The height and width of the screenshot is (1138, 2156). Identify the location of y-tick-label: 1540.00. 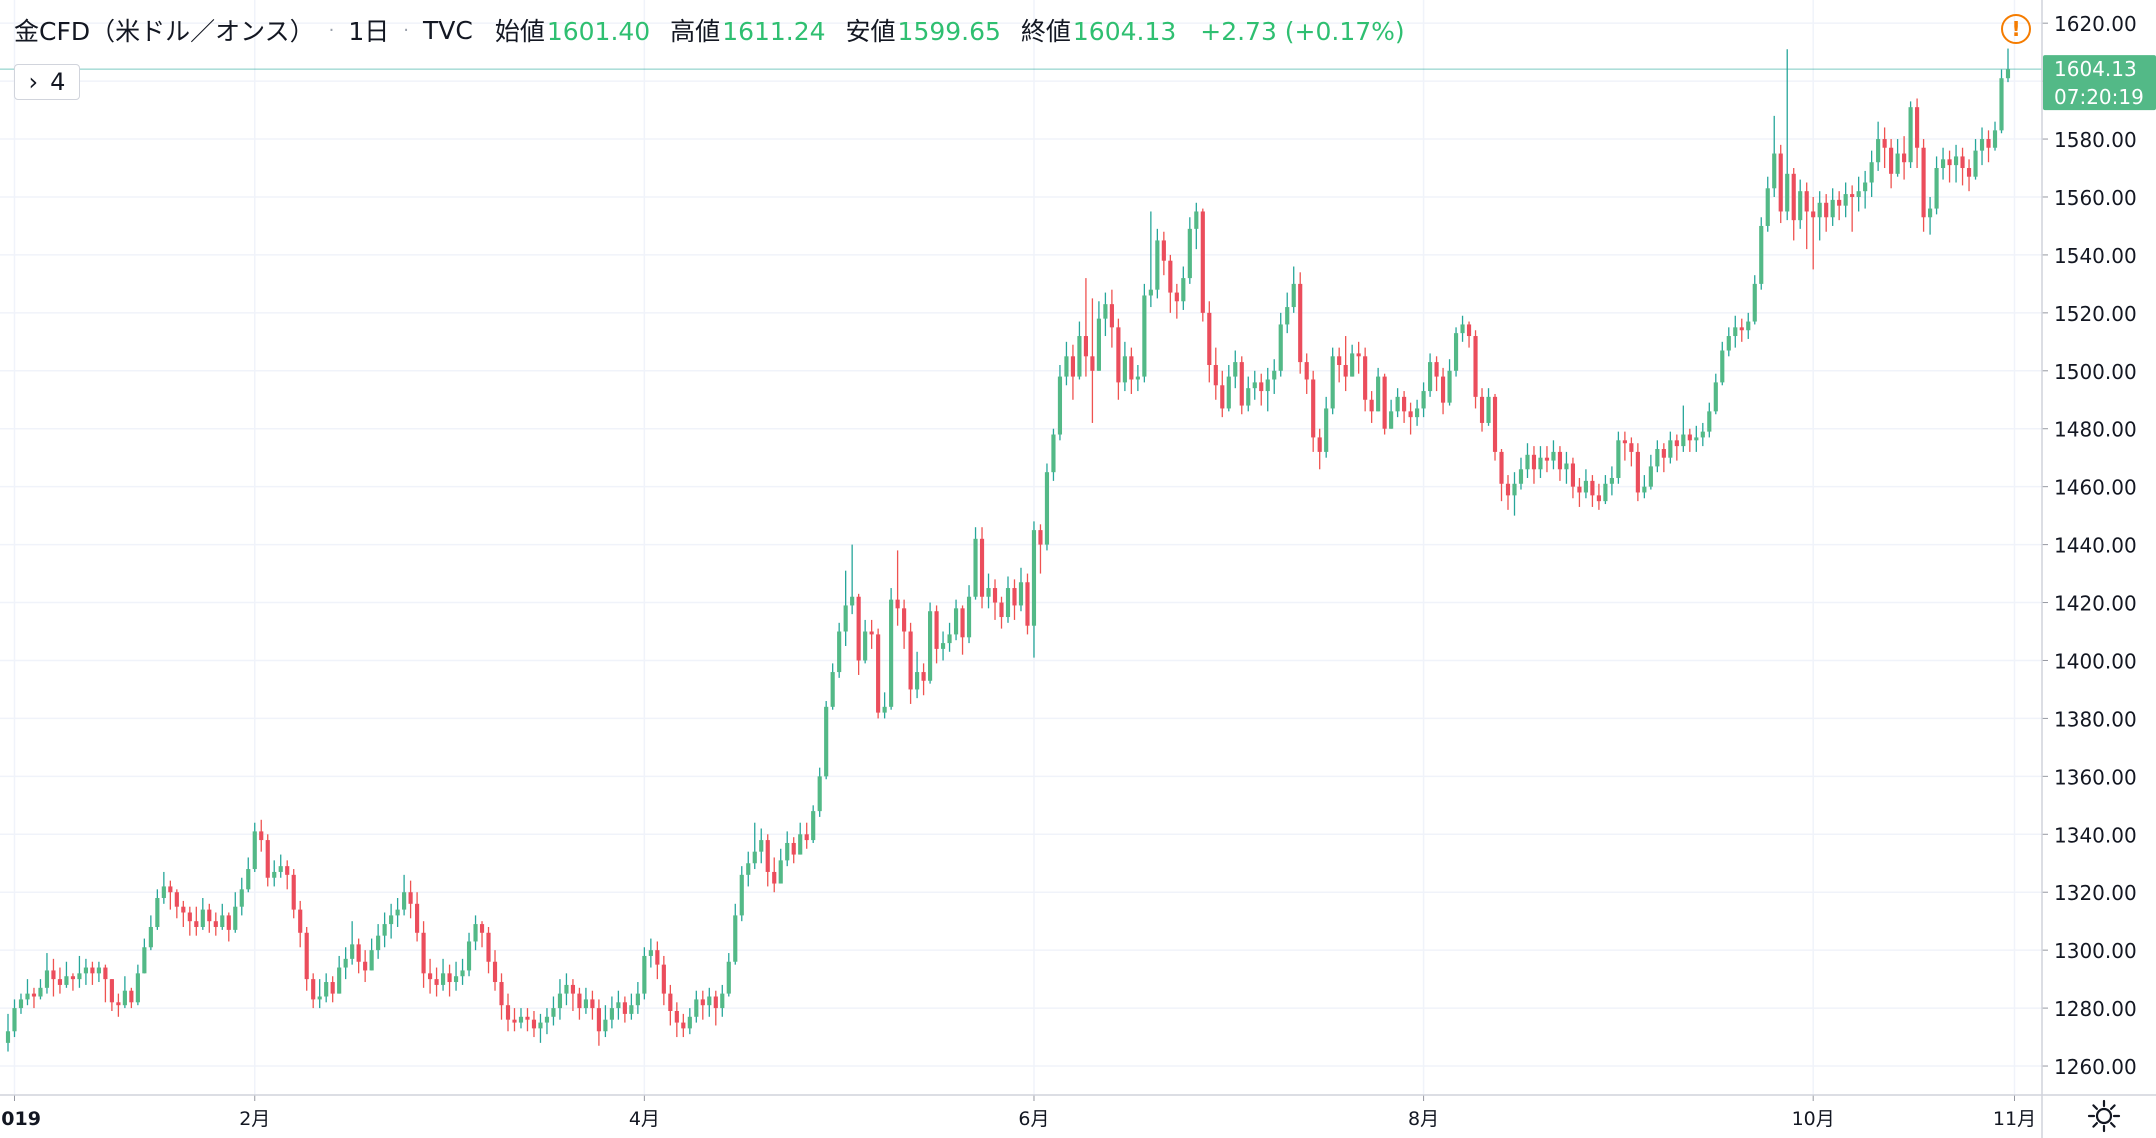
(2095, 256).